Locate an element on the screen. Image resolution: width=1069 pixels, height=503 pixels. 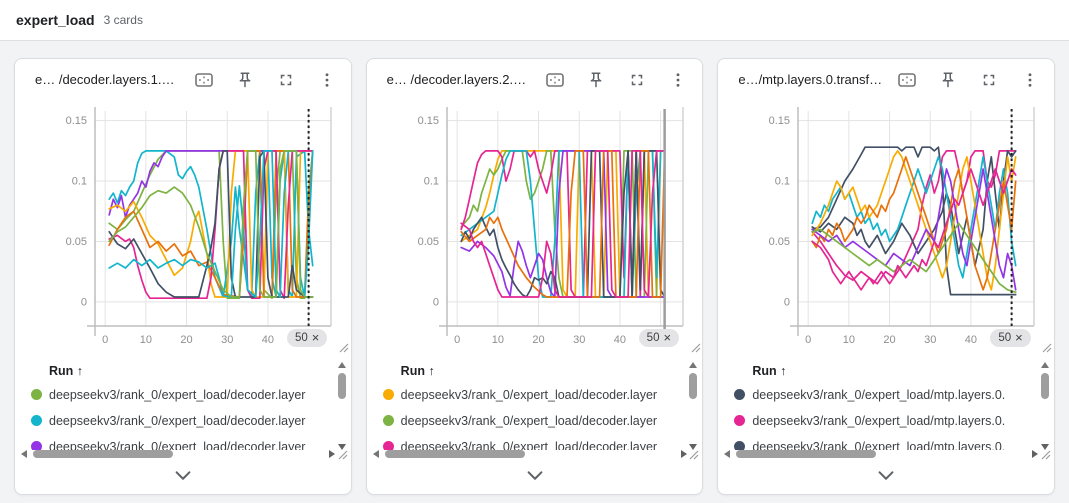
card-toolbar is located at coordinates (265, 80).